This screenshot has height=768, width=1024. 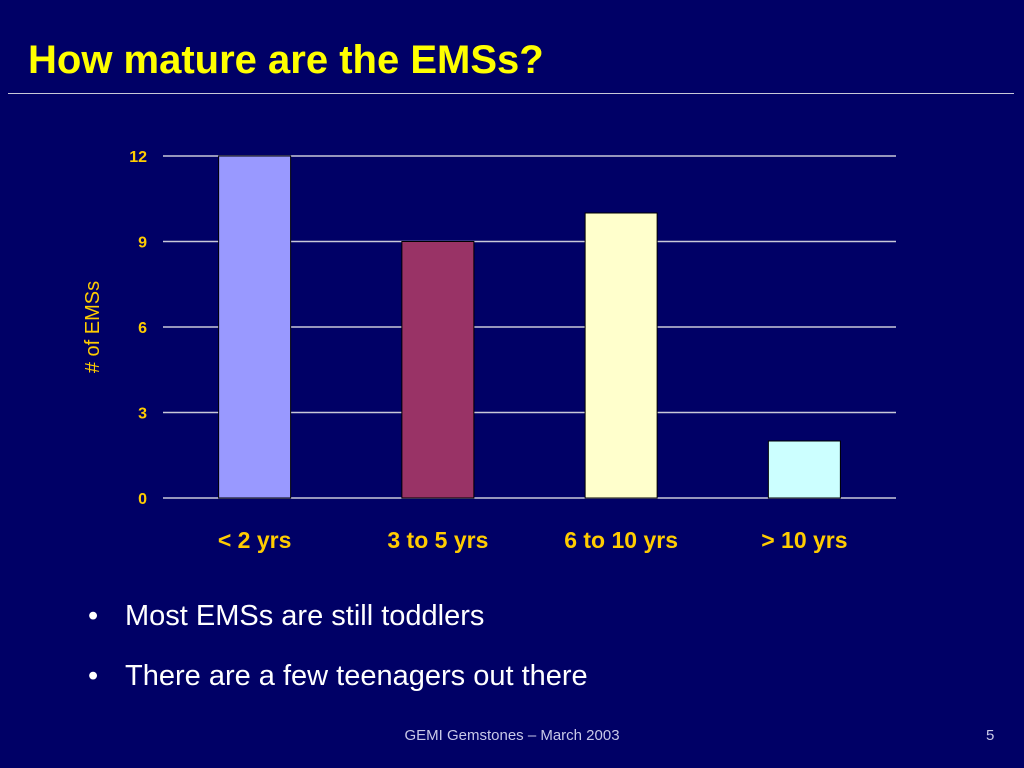 I want to click on y-tick-label: 12, so click(x=138, y=157).